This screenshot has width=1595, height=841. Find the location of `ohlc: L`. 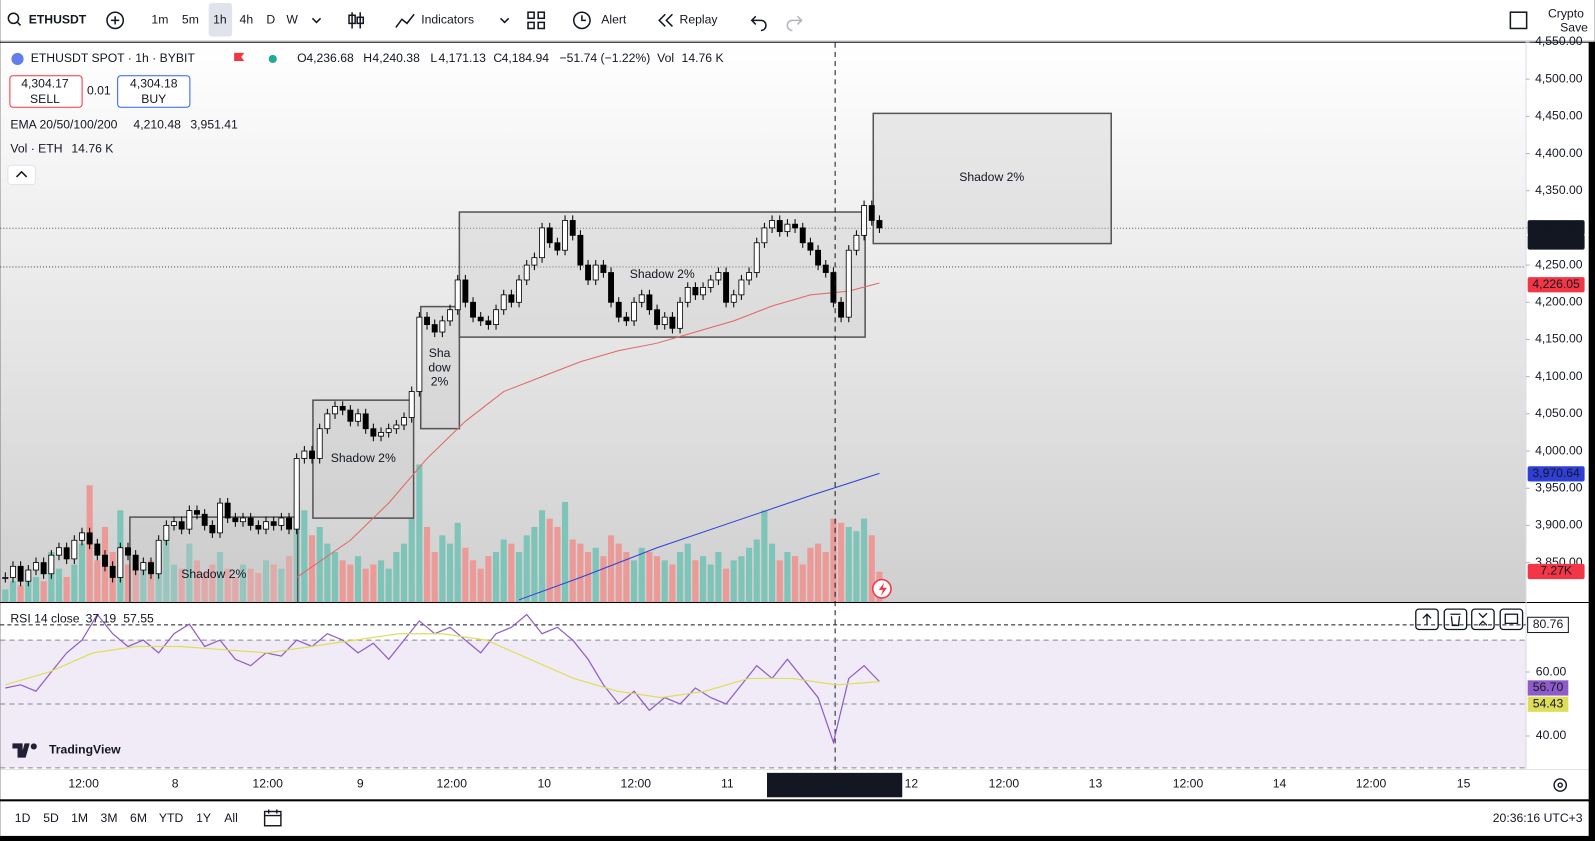

ohlc: L is located at coordinates (433, 58).